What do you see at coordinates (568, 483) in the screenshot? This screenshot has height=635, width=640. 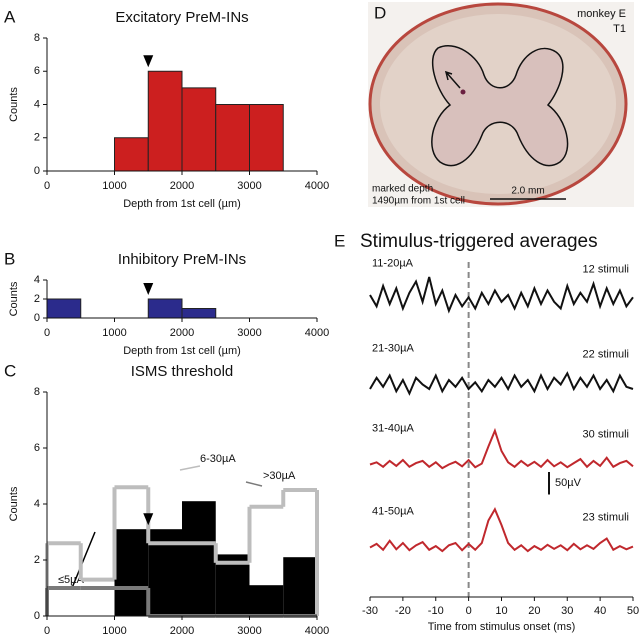 I see `scale-bar-label: 50µV` at bounding box center [568, 483].